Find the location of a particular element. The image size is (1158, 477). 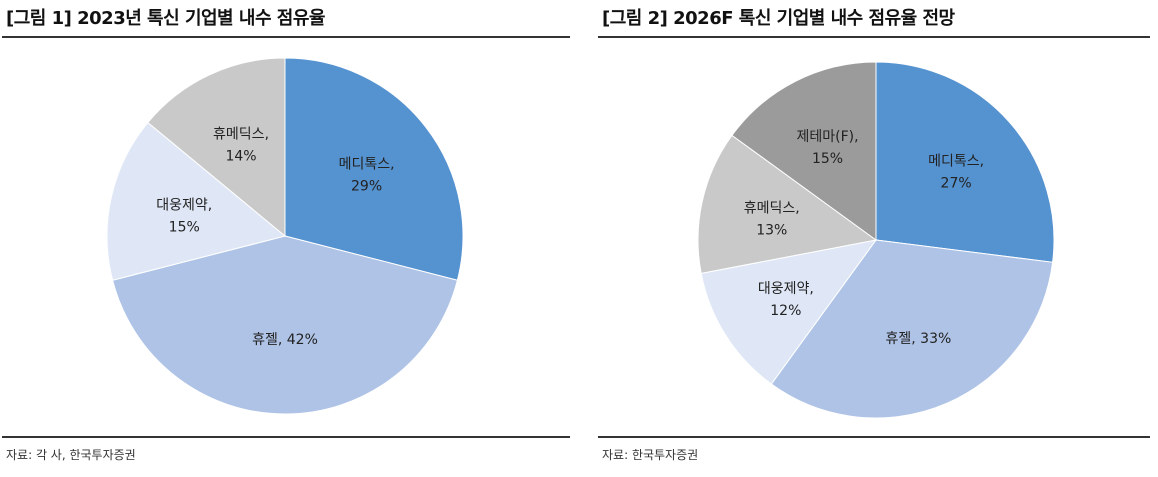

chart-title: [그림 1] 2023년 톡신 기업별 내수 점유율 is located at coordinates (165, 18).